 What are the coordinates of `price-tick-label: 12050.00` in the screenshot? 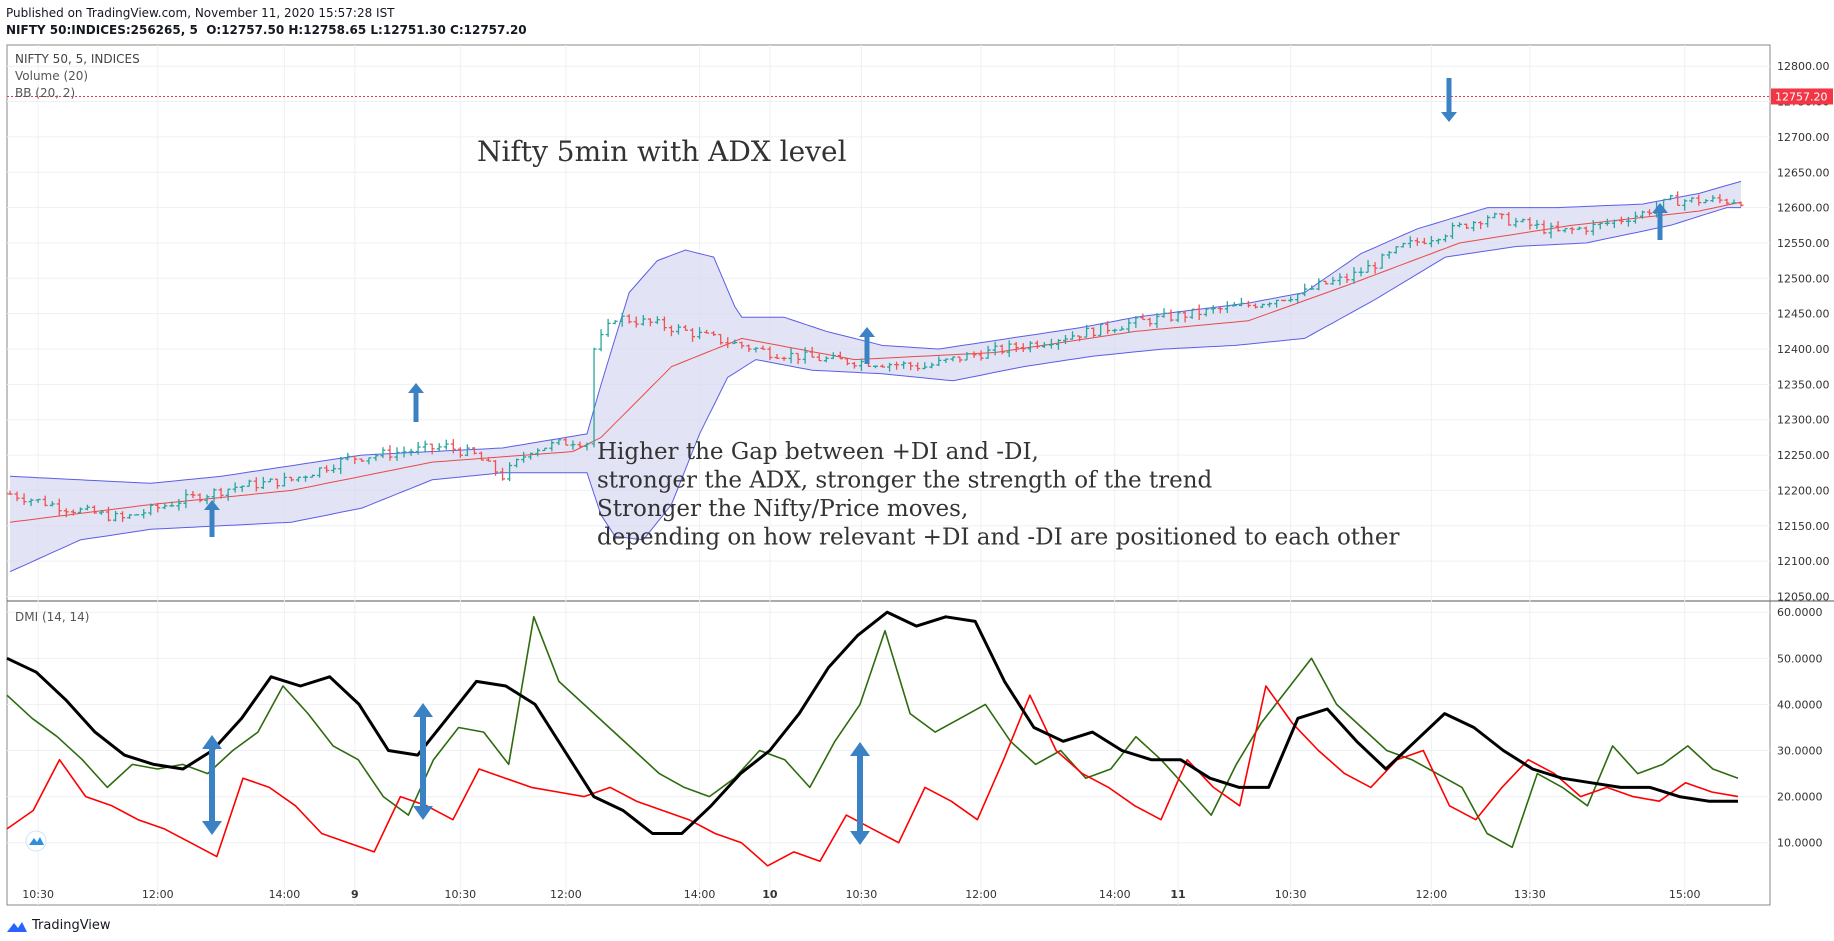 It's located at (1803, 596).